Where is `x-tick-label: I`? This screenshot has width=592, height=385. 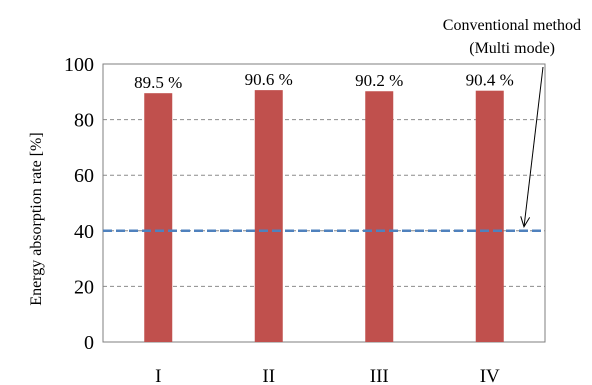 x-tick-label: I is located at coordinates (158, 375).